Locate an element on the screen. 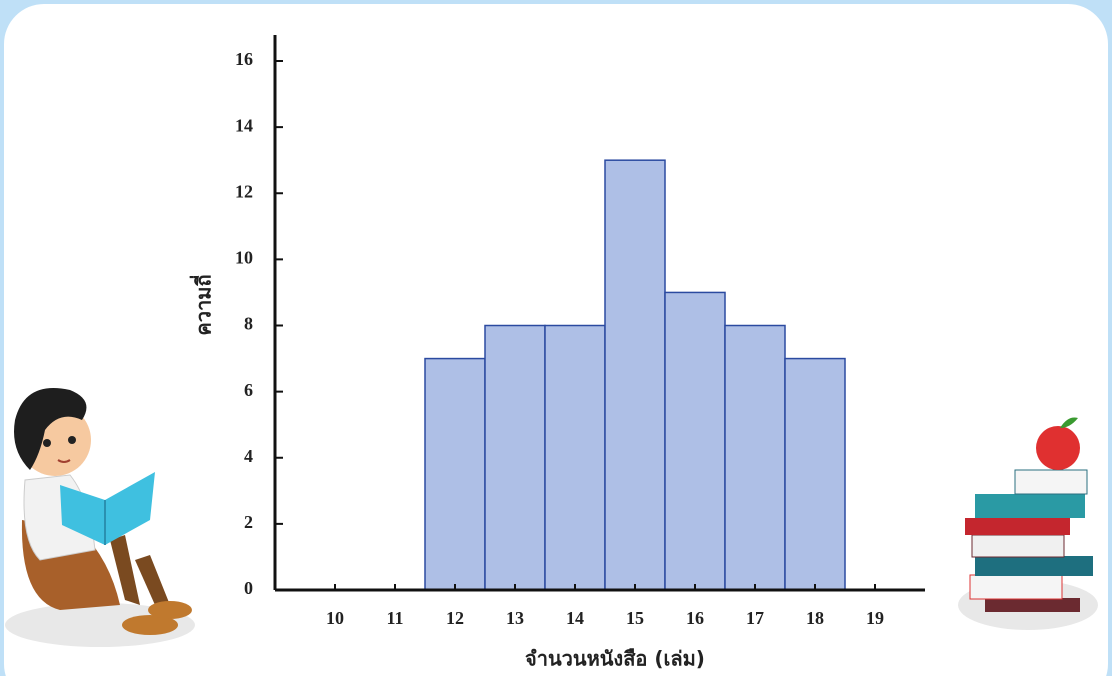 The image size is (1112, 676). y-tick-label: 14 is located at coordinates (244, 125).